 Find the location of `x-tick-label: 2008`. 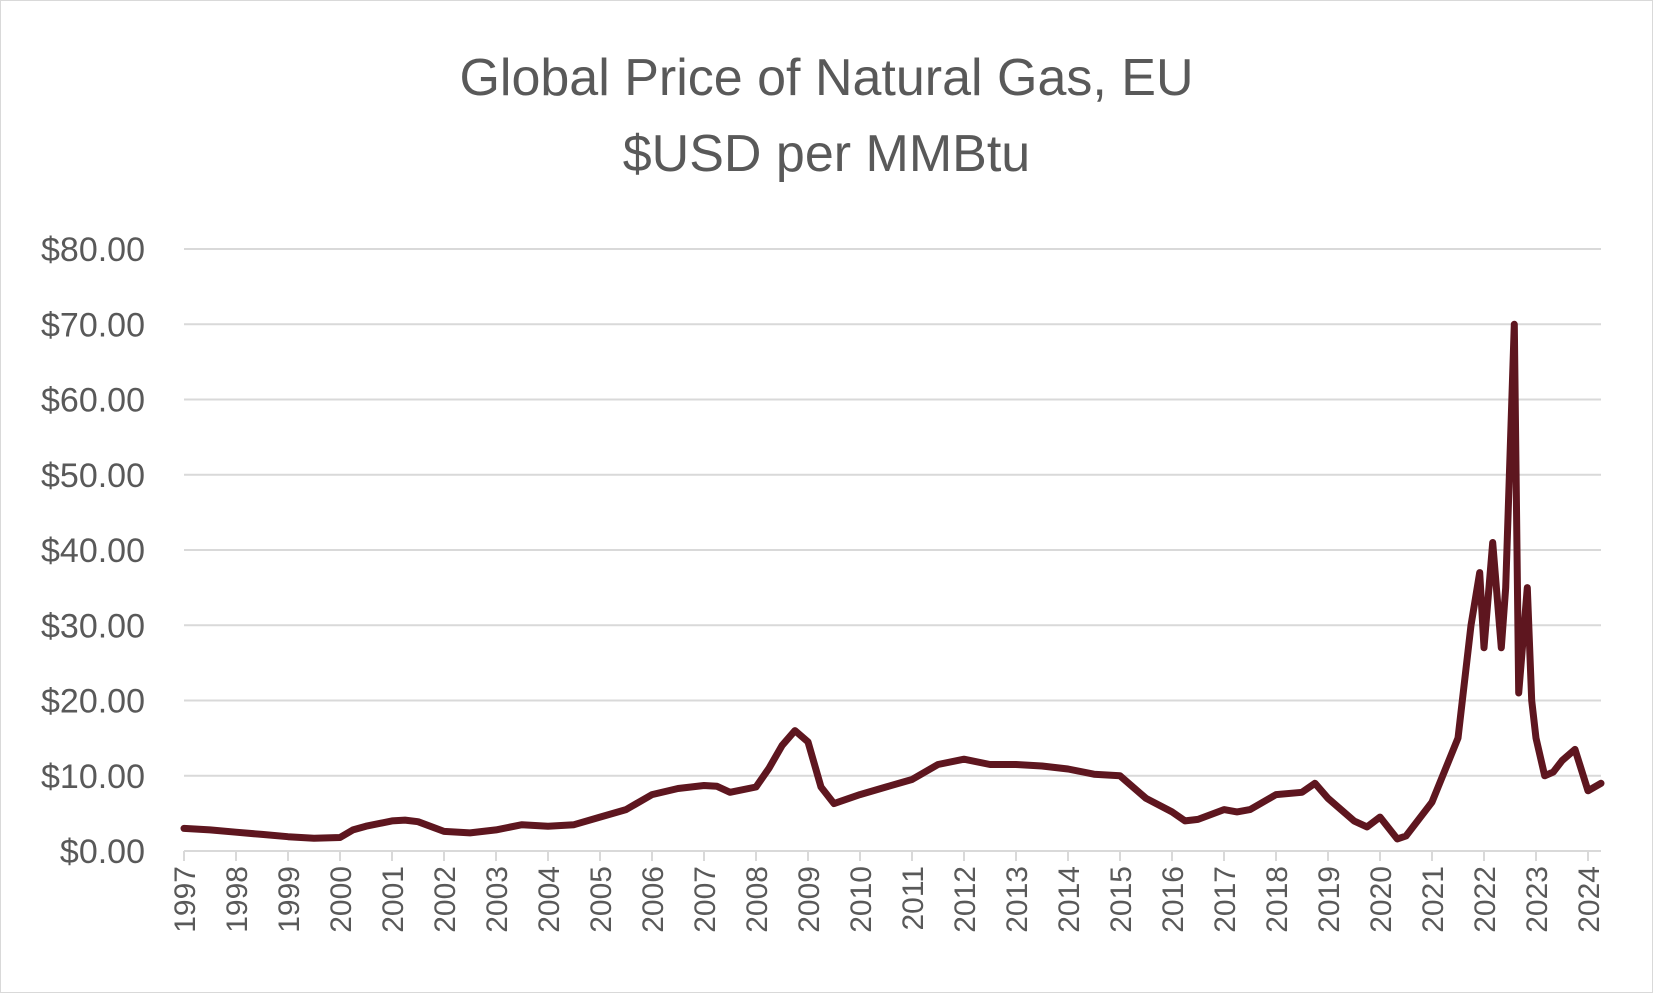

x-tick-label: 2008 is located at coordinates (757, 899).